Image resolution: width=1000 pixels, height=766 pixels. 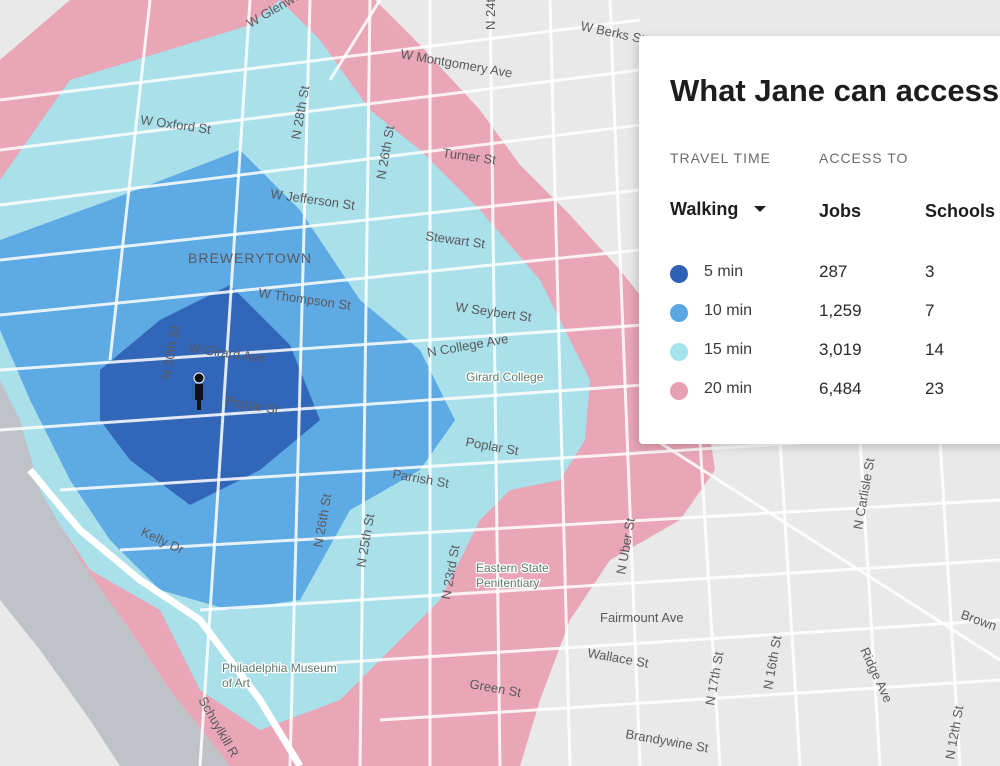 I want to click on legend-row-5min: 5 min 287 3, so click(x=835, y=273).